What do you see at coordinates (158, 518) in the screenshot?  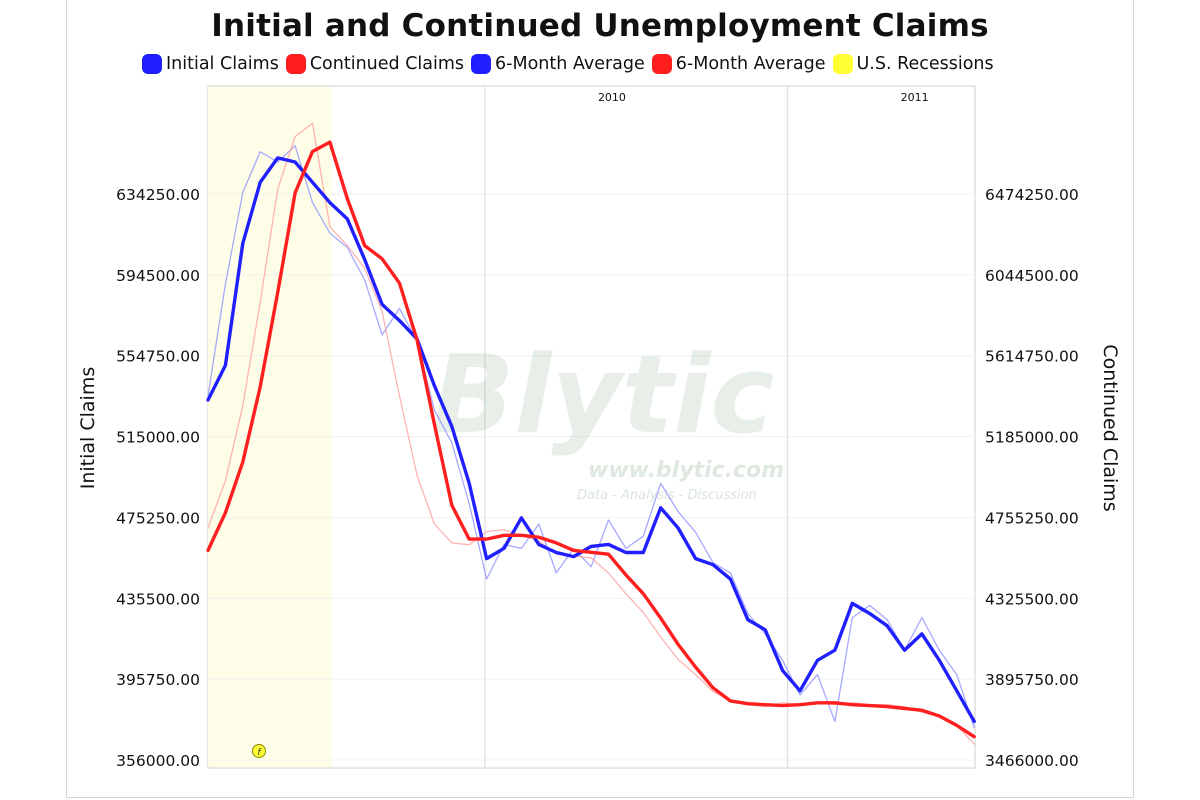 I see `y-left-tick-label: 475250.00` at bounding box center [158, 518].